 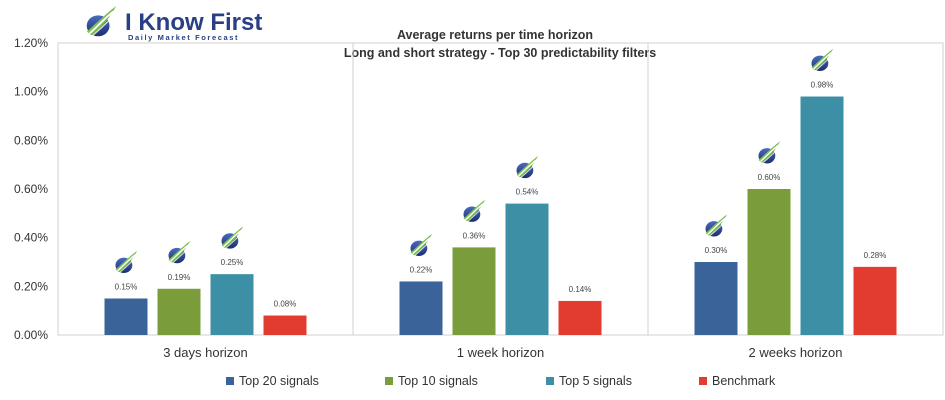 What do you see at coordinates (495, 35) in the screenshot?
I see `chart-title: Average returns per time horizon` at bounding box center [495, 35].